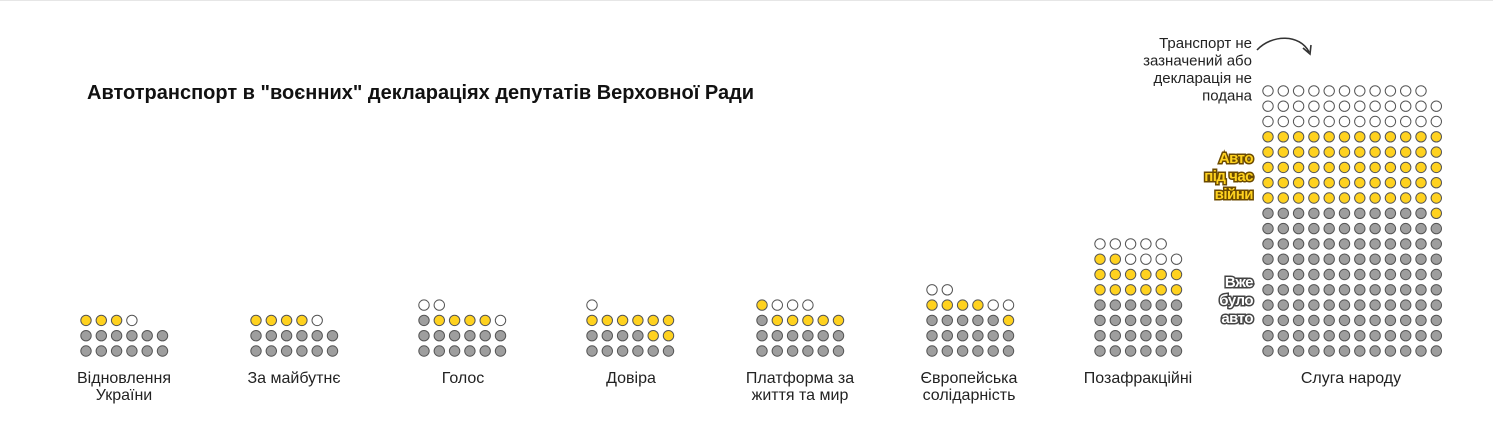 The image size is (1493, 445). What do you see at coordinates (1283, 45) in the screenshot?
I see `annotation-arrow` at bounding box center [1283, 45].